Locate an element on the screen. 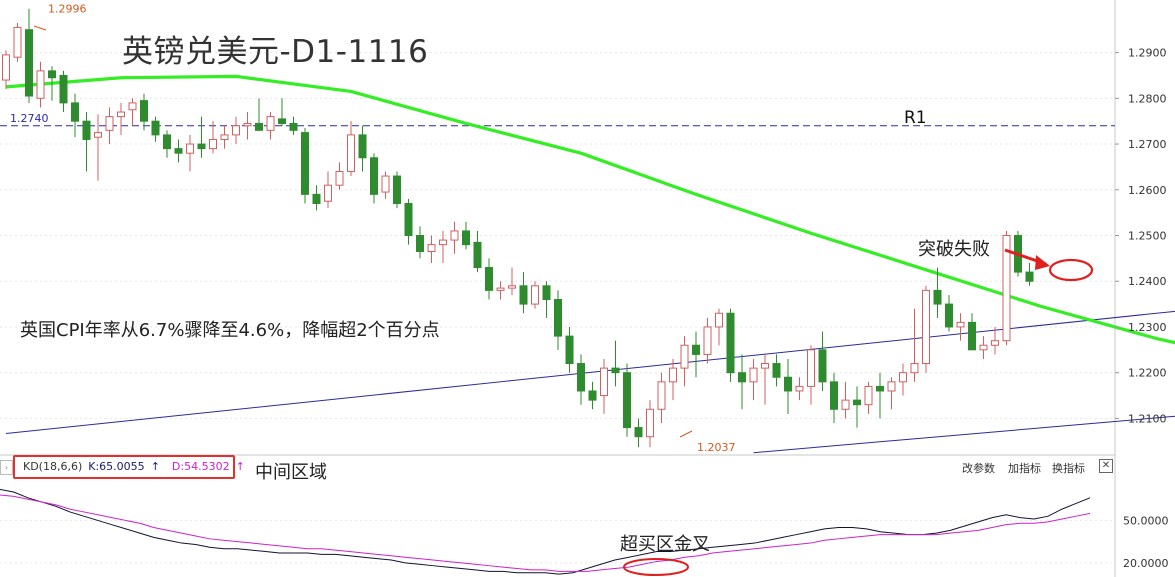 The height and width of the screenshot is (577, 1175). golden-cross-annotation: 超买区金叉 is located at coordinates (665, 544).